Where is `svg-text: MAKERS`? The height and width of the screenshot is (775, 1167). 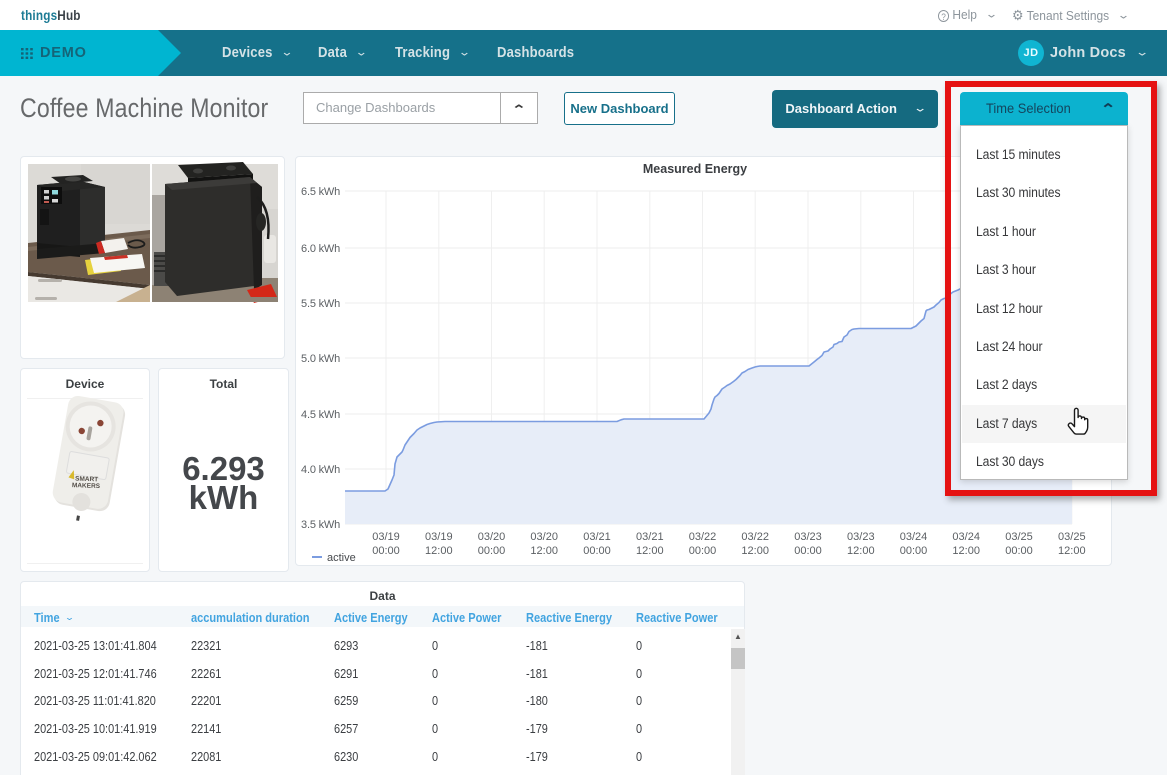
svg-text: MAKERS is located at coordinates (86, 486).